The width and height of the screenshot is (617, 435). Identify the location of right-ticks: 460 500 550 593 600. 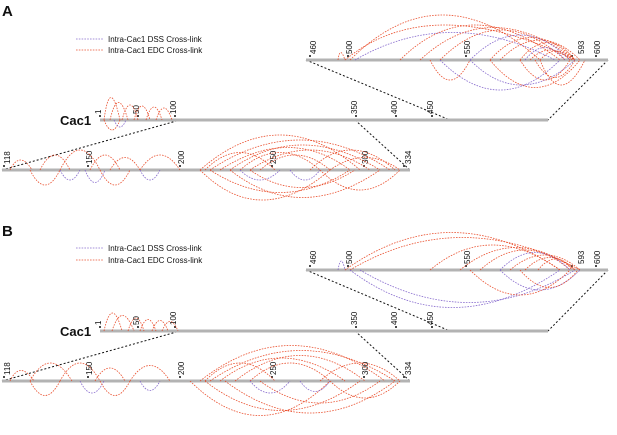
(455, 48).